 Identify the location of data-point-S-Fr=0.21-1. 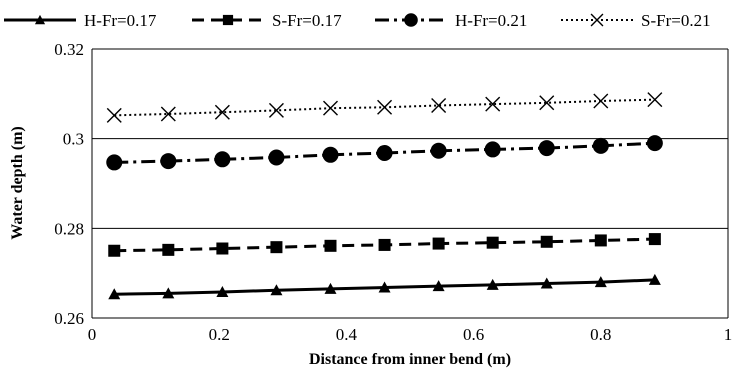
(168, 114).